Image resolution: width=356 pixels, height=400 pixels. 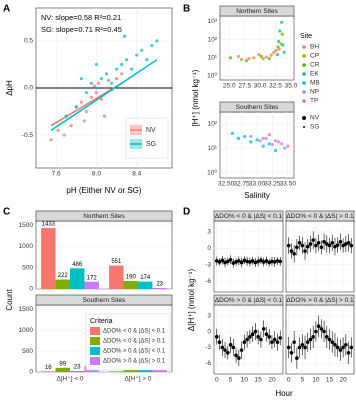 What do you see at coordinates (28, 135) in the screenshot?
I see `y-tick-label: -0.5` at bounding box center [28, 135].